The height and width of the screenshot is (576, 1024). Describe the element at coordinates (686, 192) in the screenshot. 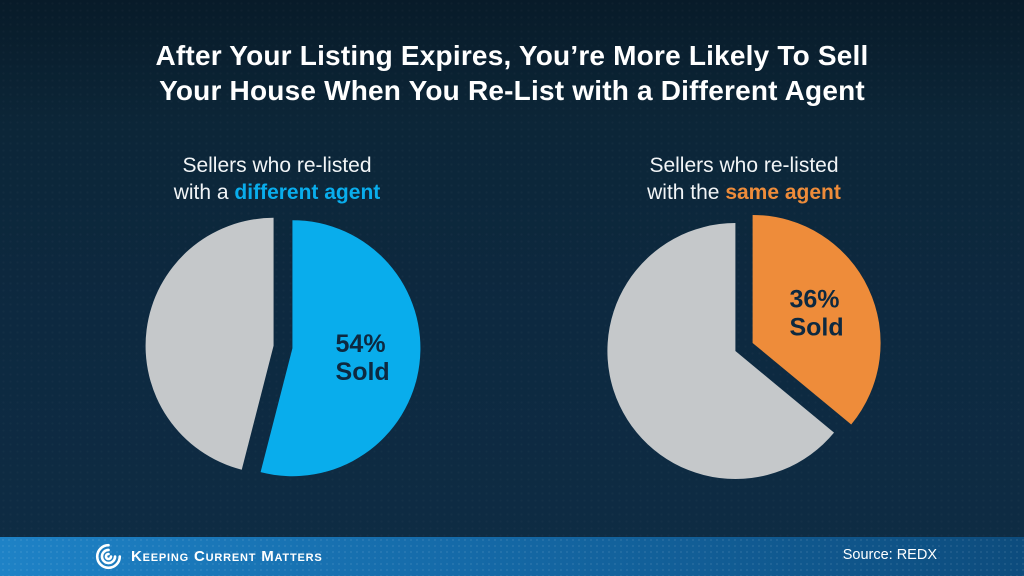

I see `heading-prefix: with the` at that location.